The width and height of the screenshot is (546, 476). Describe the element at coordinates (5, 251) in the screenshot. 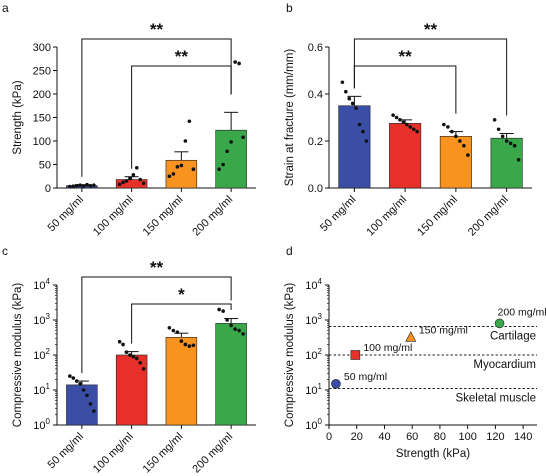

I see `panel-letter-c: c` at that location.